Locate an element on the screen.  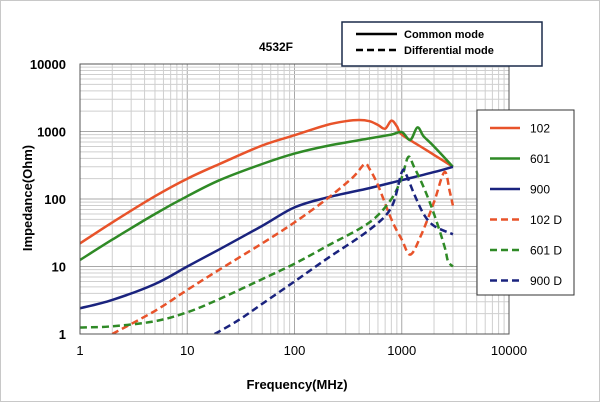
x-tick-label: 10 is located at coordinates (187, 350).